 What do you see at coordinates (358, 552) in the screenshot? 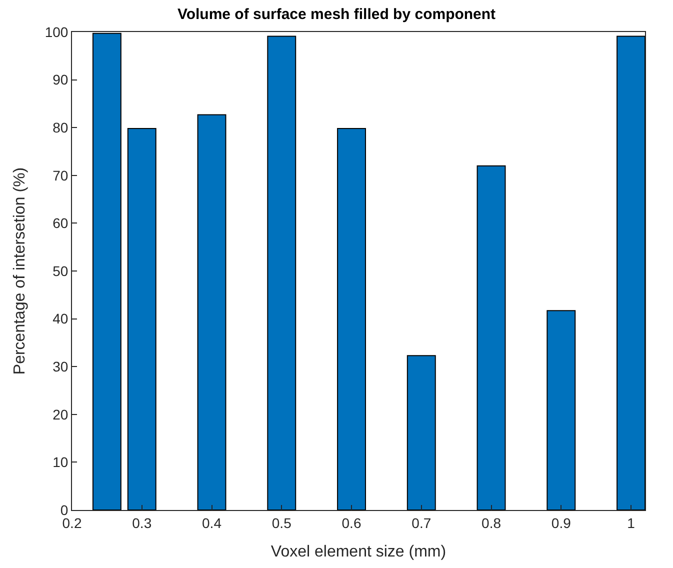
I see `x-axis-title: Voxel element size (mm)` at bounding box center [358, 552].